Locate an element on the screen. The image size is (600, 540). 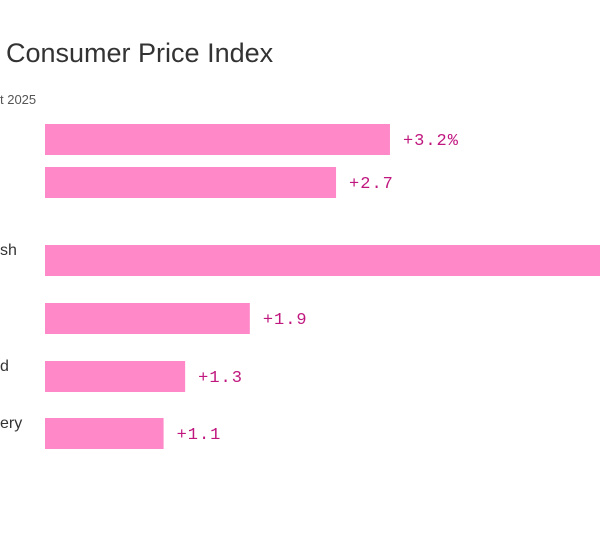
category-label: d is located at coordinates (4, 366).